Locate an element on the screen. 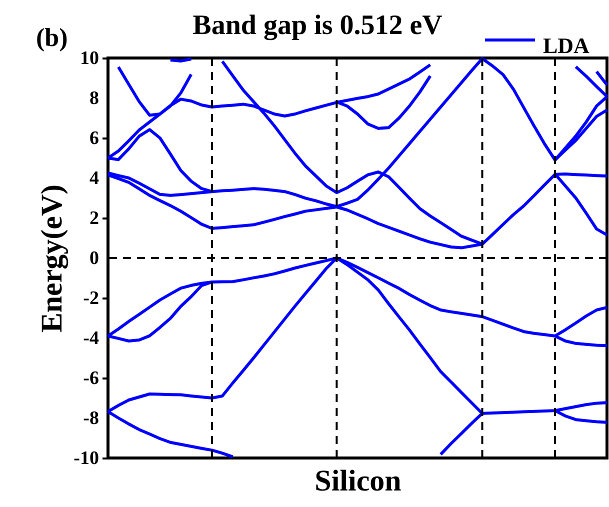 This screenshot has height=507, width=609. legend-label: LDA is located at coordinates (566, 45).